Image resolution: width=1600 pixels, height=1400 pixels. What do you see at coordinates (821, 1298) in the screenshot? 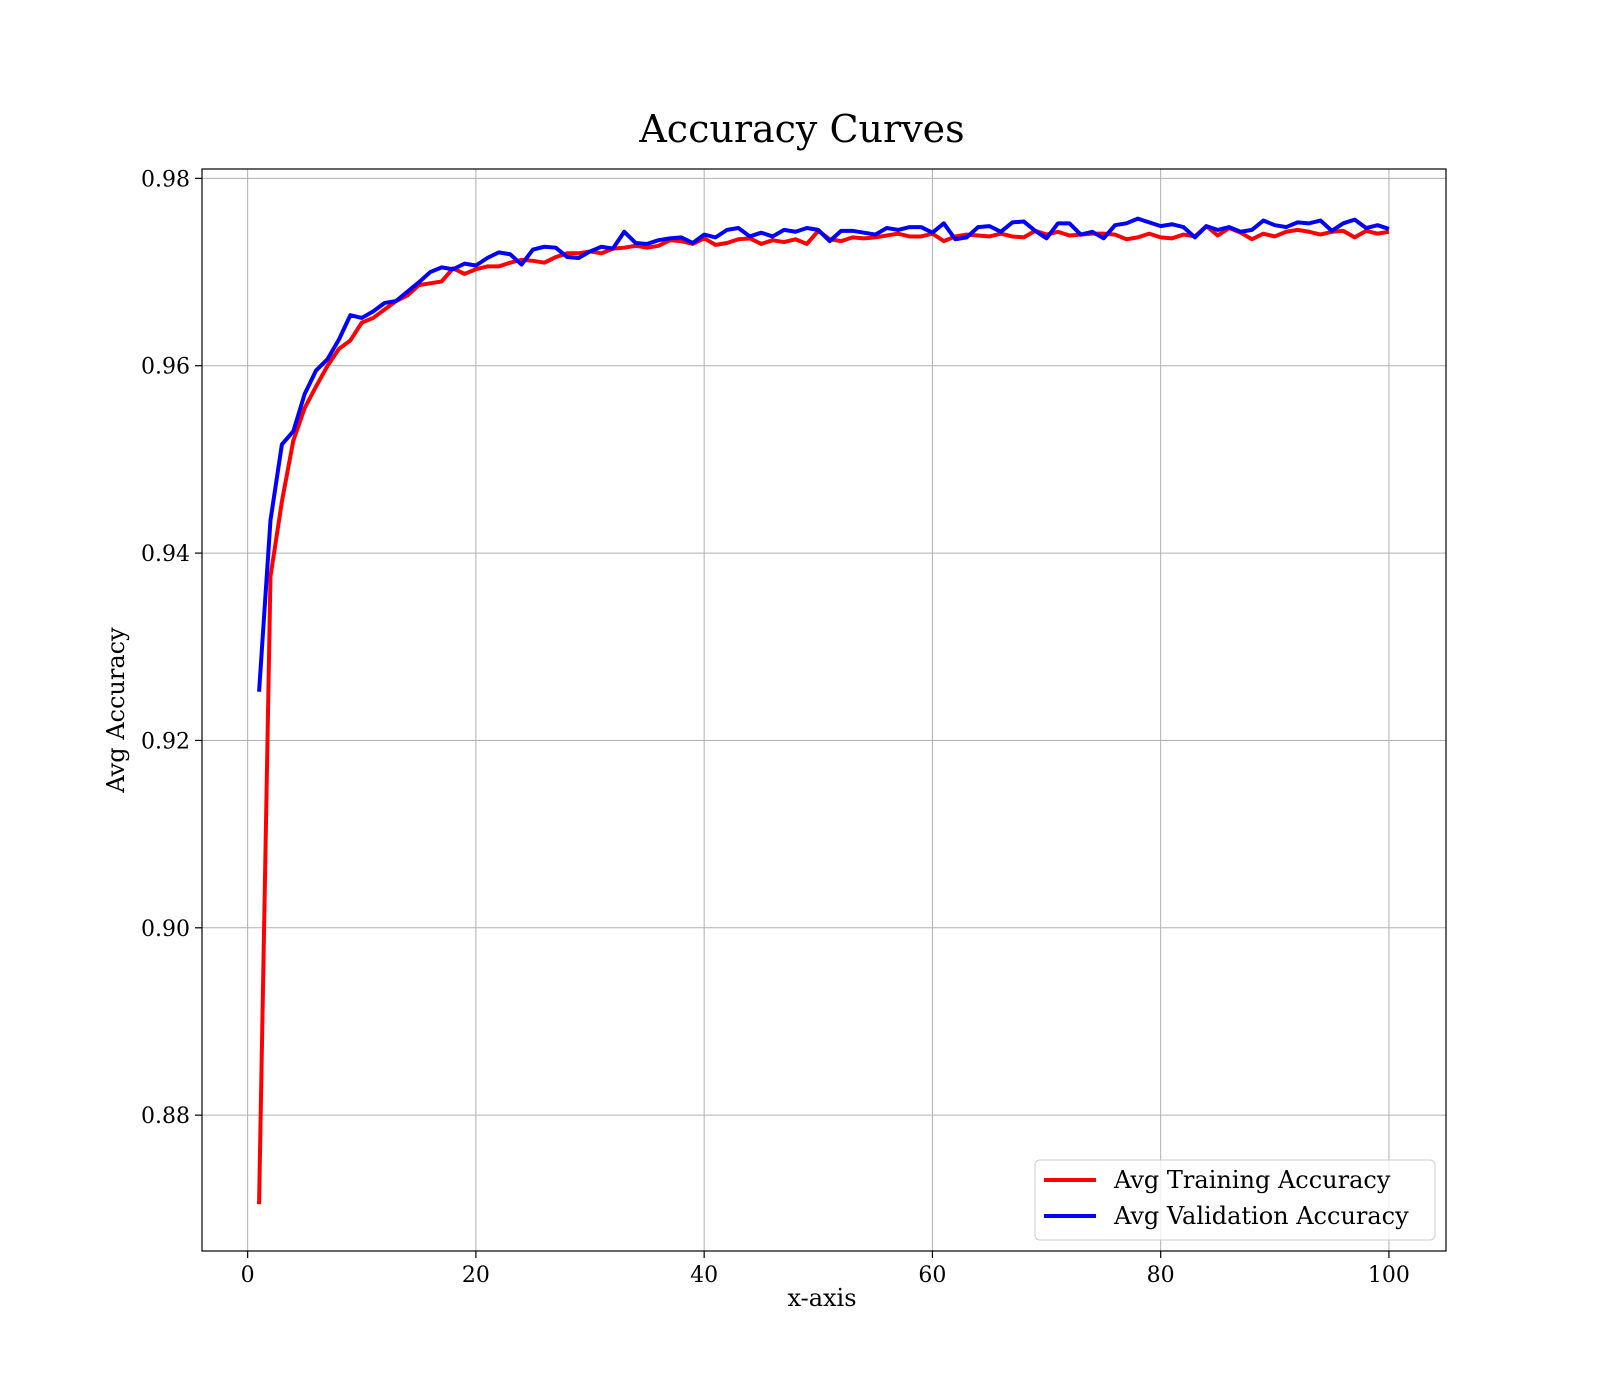
I see `x-axis-label: x-axis` at bounding box center [821, 1298].